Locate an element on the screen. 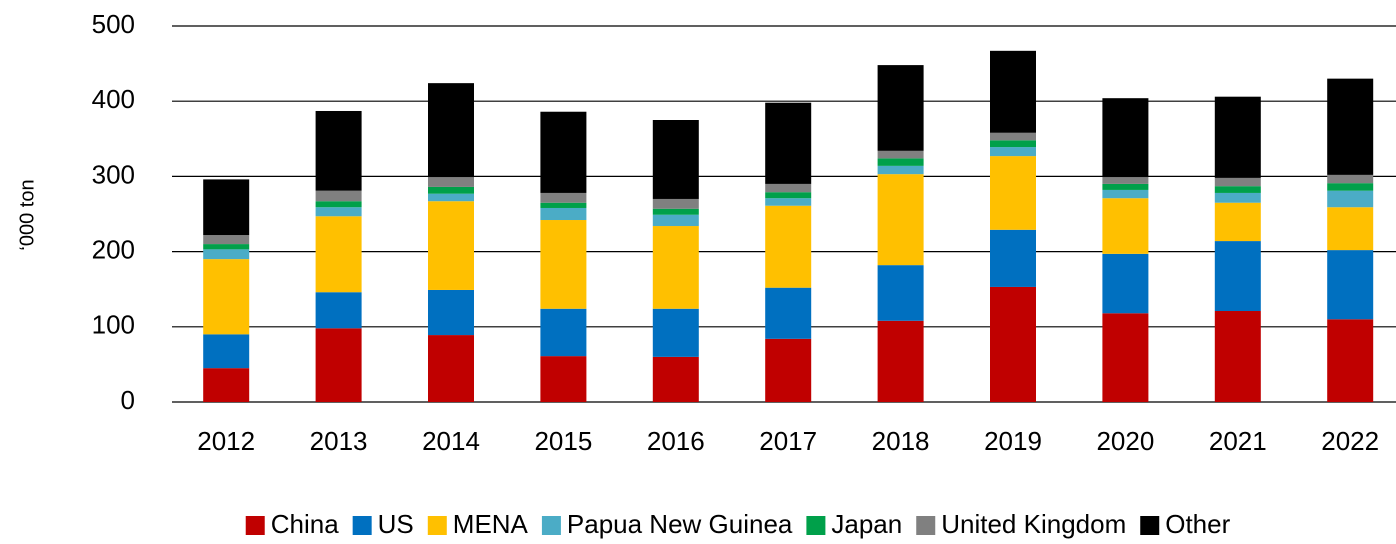 The width and height of the screenshot is (1396, 544). legend-label: China is located at coordinates (305, 524).